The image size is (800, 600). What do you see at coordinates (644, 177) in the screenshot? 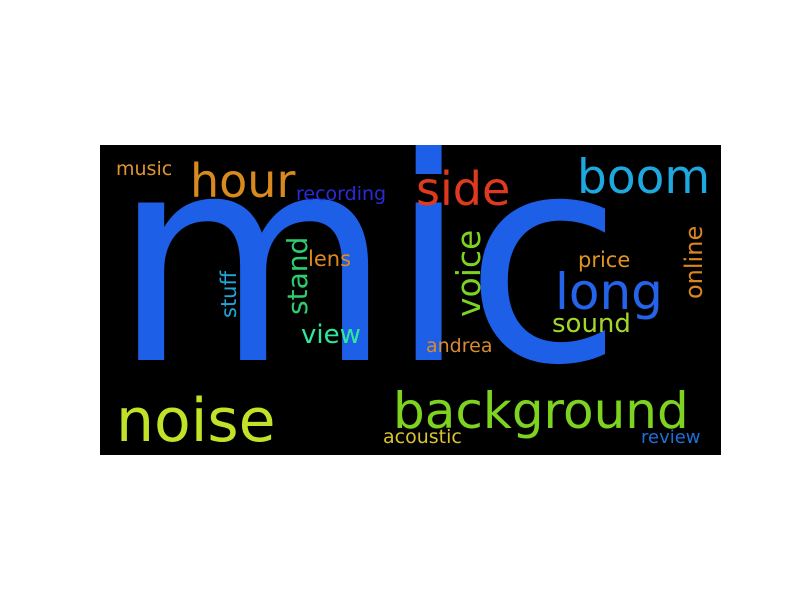
I see `word-boom: boom` at bounding box center [644, 177].